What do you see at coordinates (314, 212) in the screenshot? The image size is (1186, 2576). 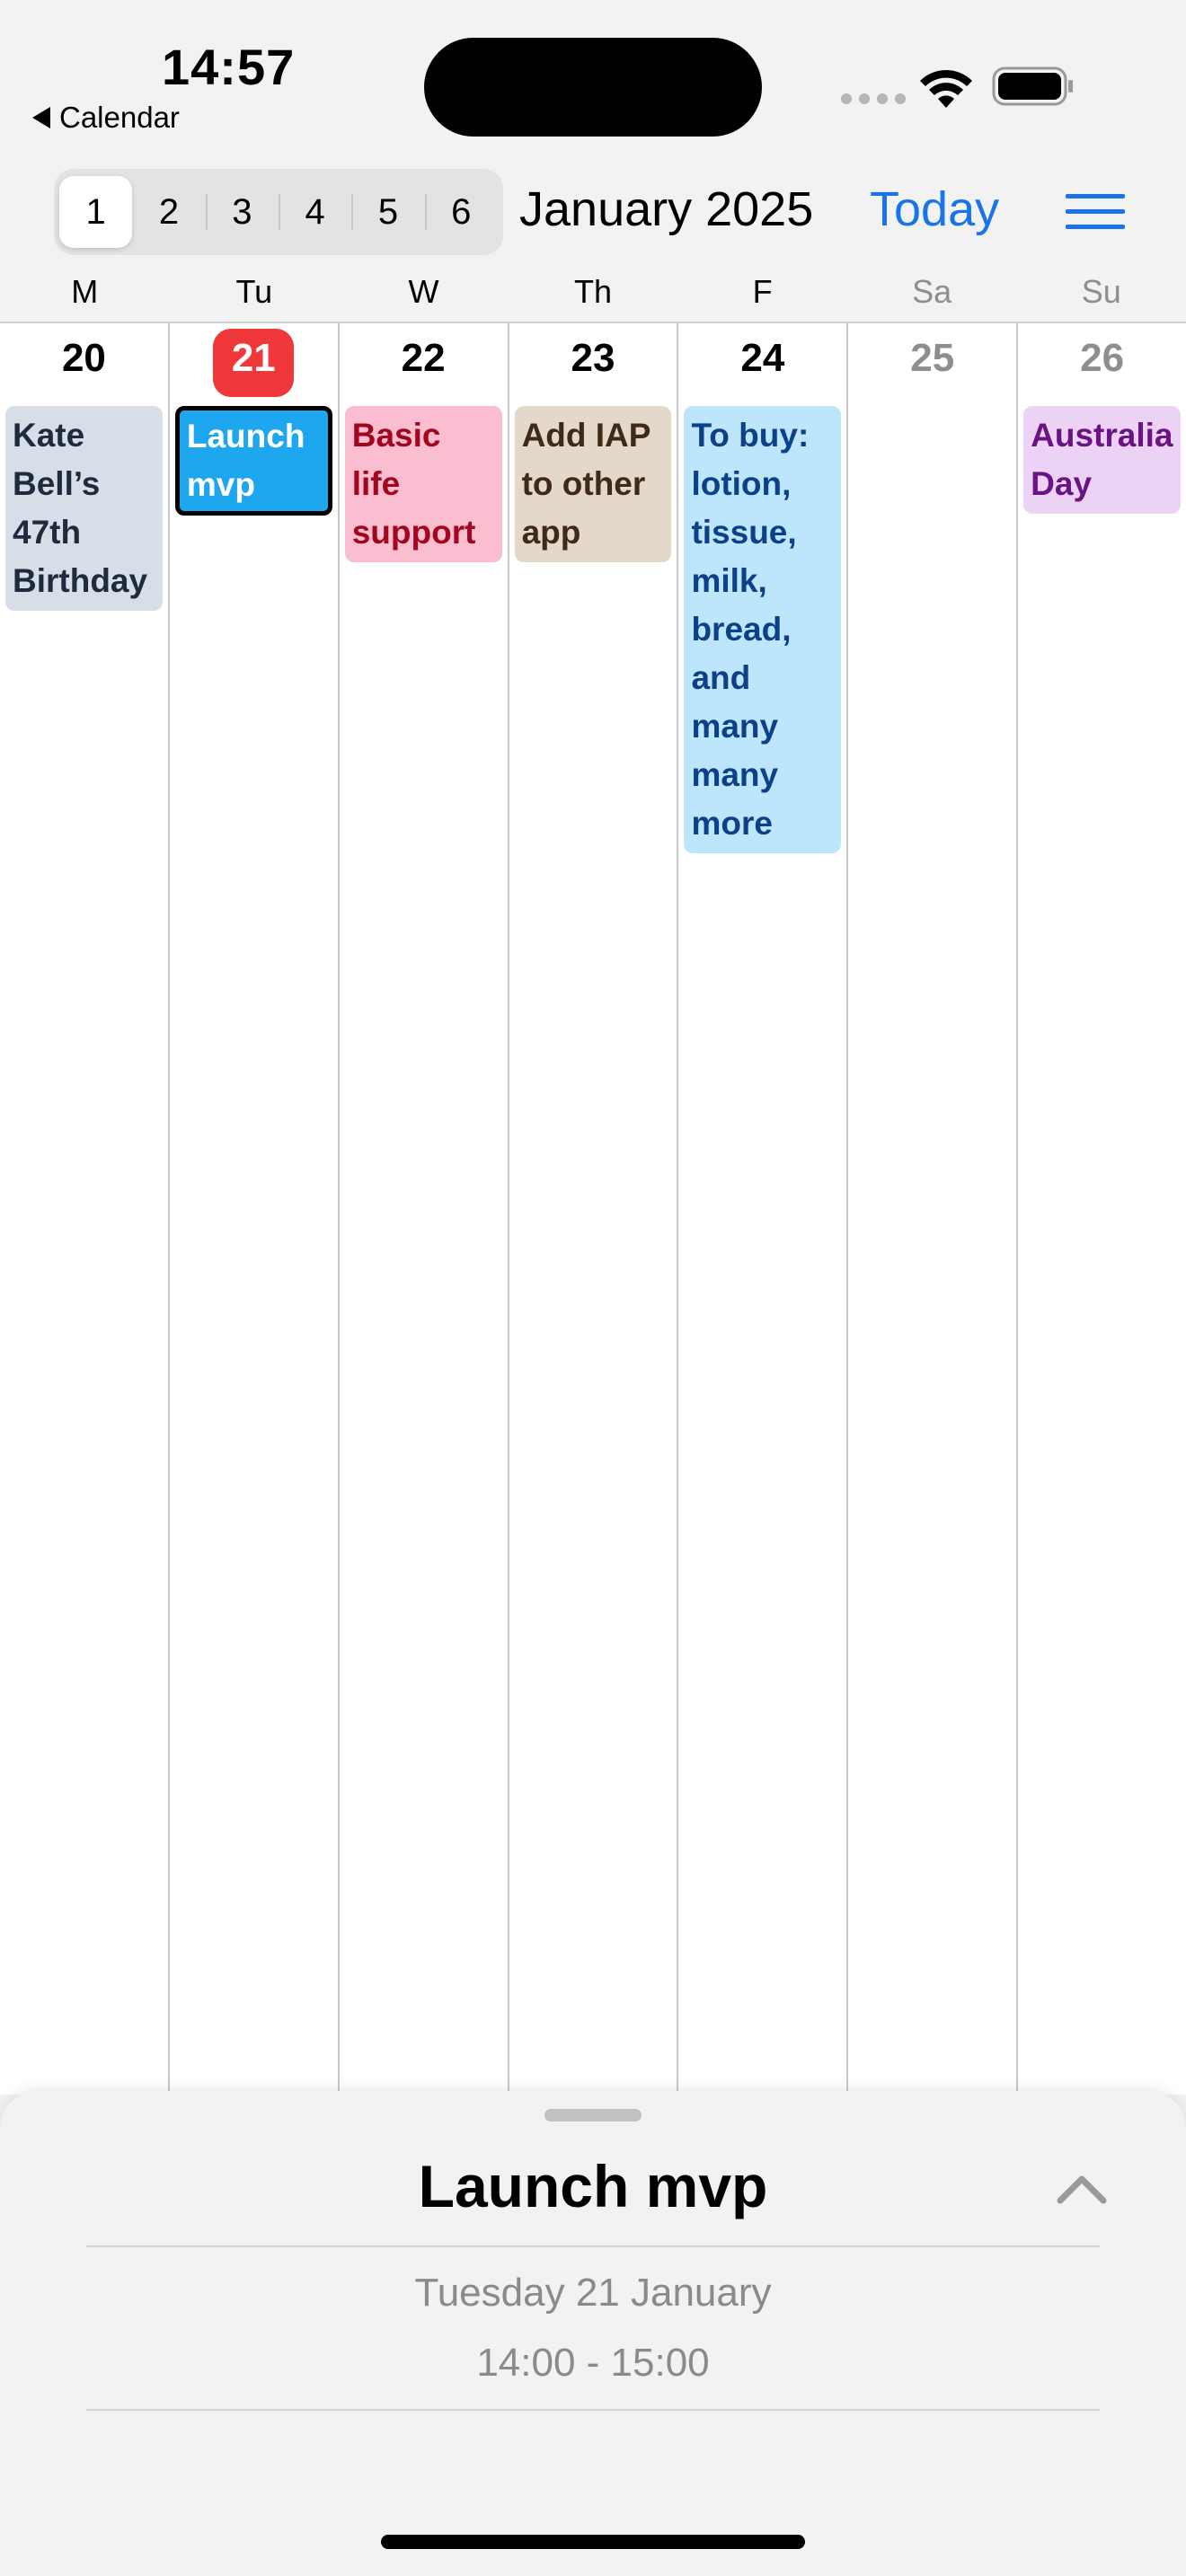 I see `segment-4: 4` at bounding box center [314, 212].